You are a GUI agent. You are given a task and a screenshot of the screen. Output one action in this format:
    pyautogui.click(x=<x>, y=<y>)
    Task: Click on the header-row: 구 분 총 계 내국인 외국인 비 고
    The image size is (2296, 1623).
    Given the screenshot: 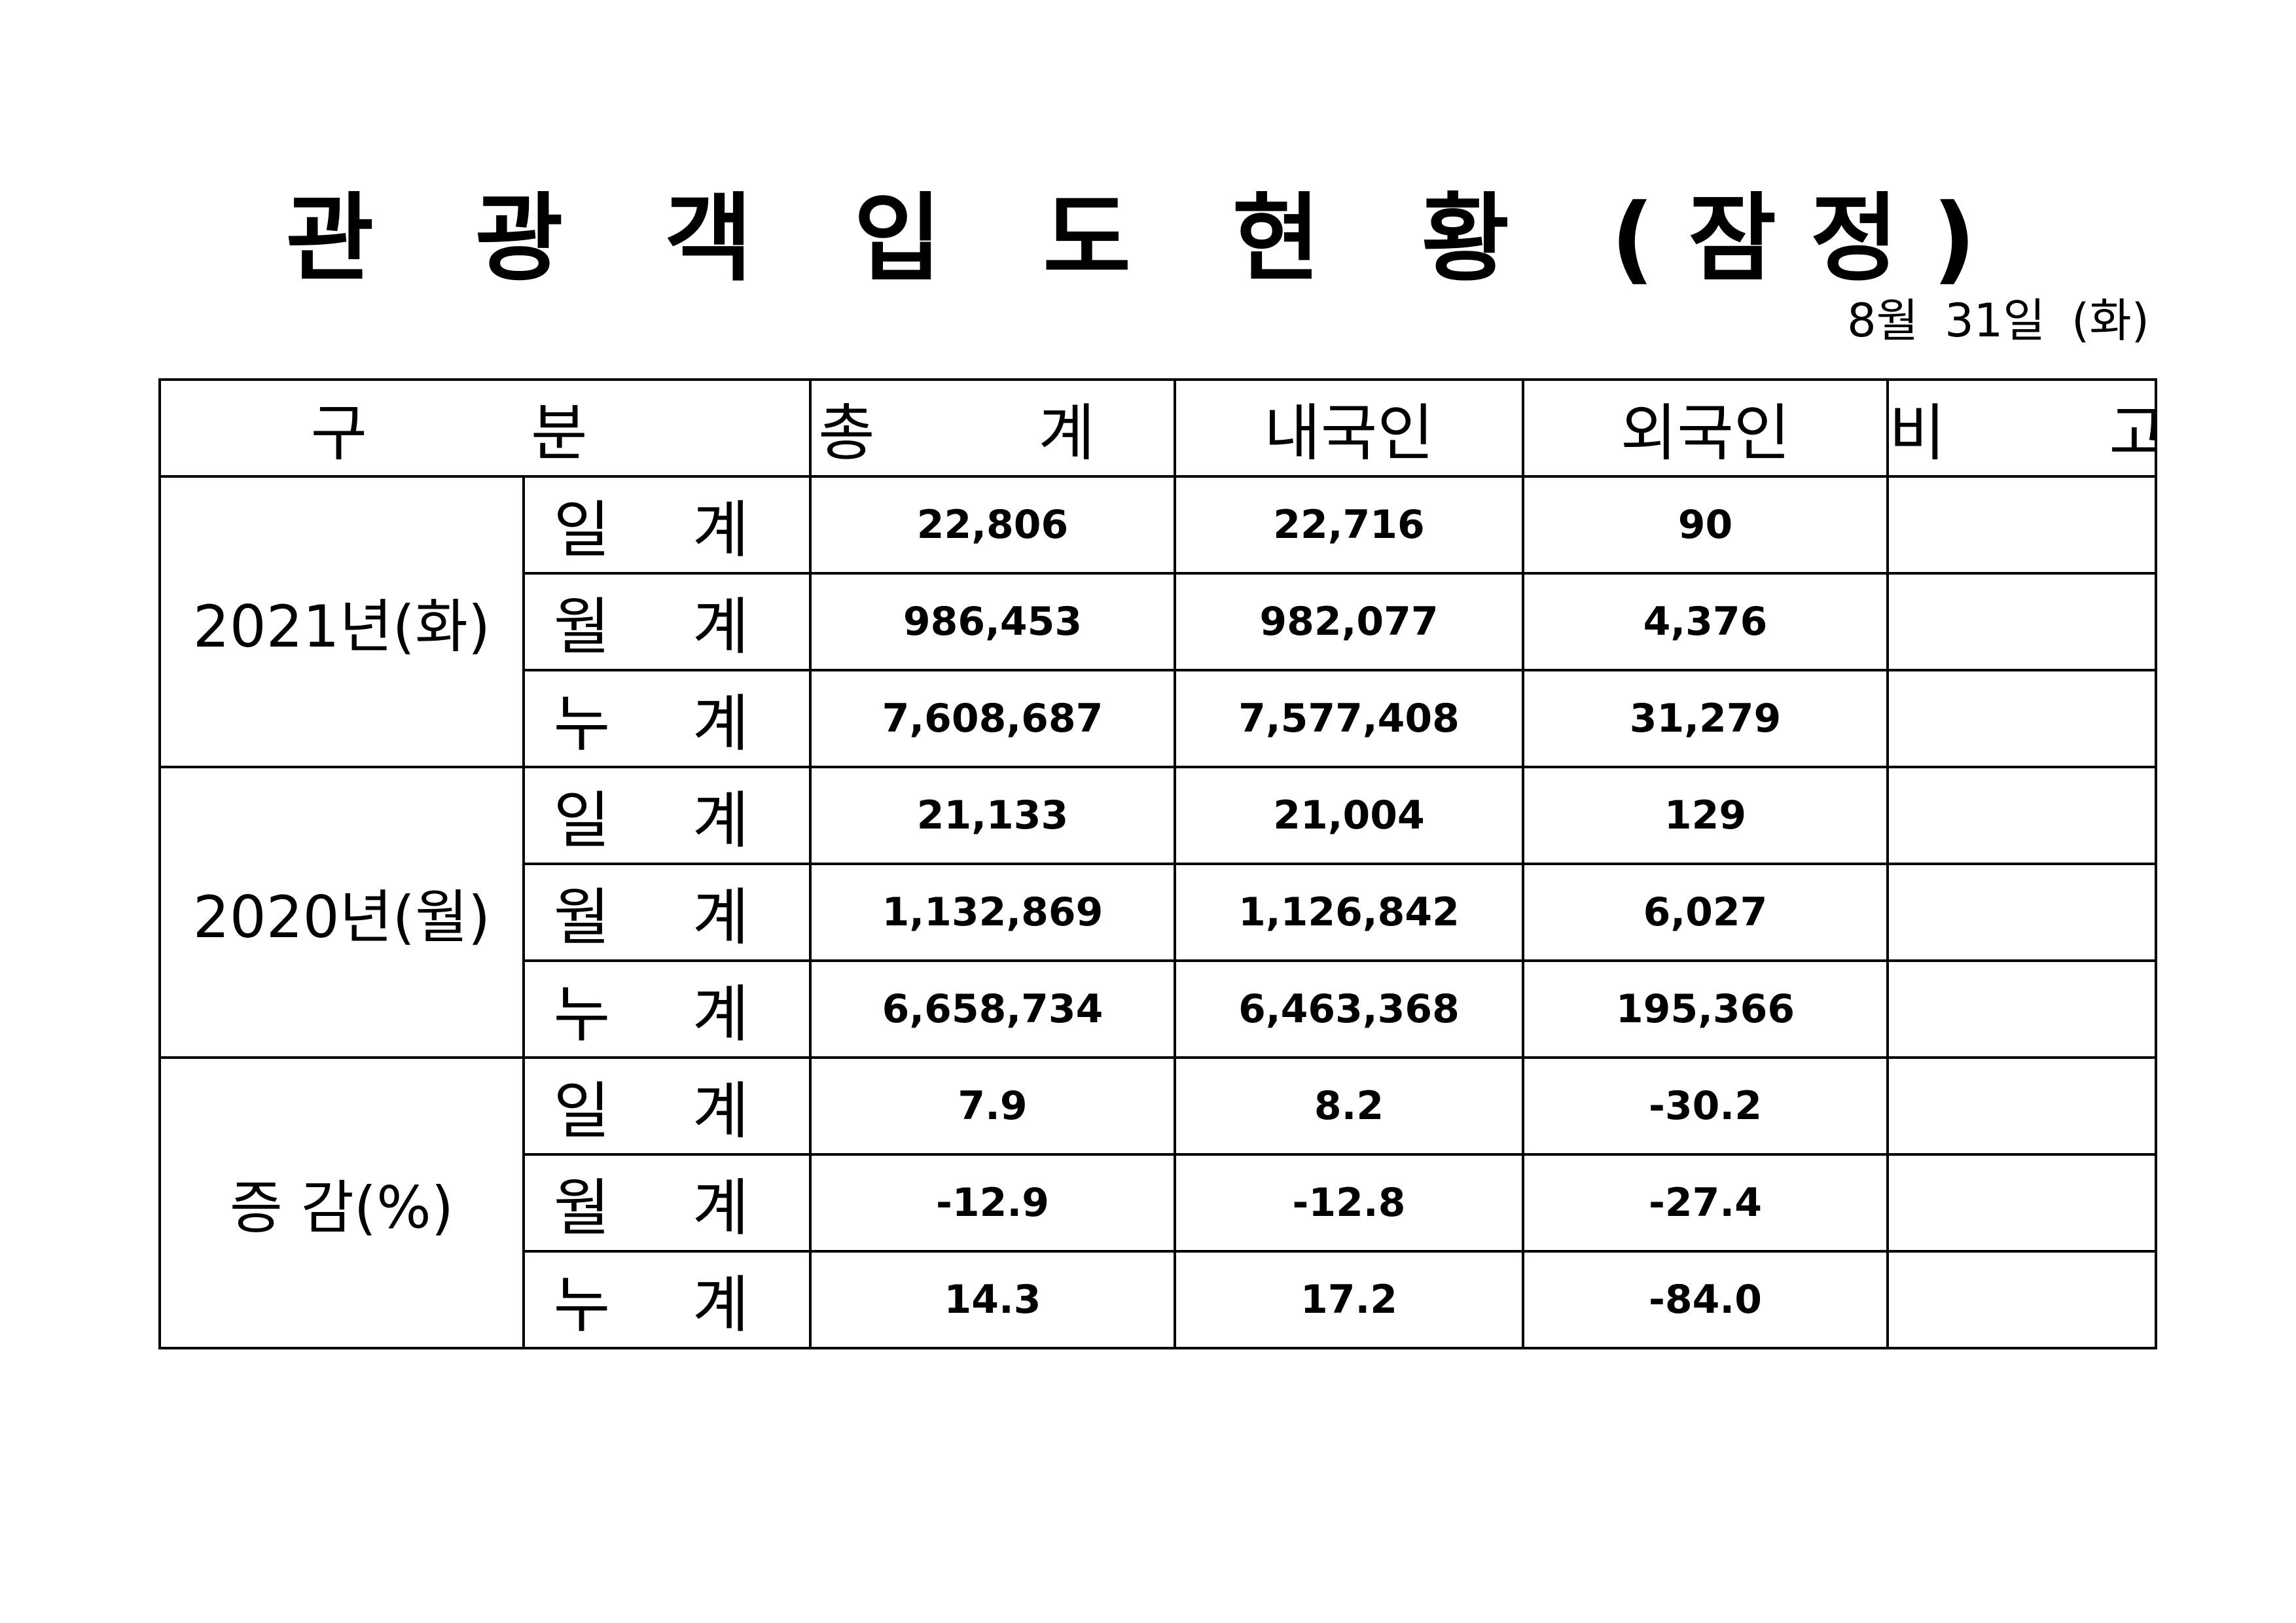 What is the action you would take?
    pyautogui.click(x=1157, y=428)
    